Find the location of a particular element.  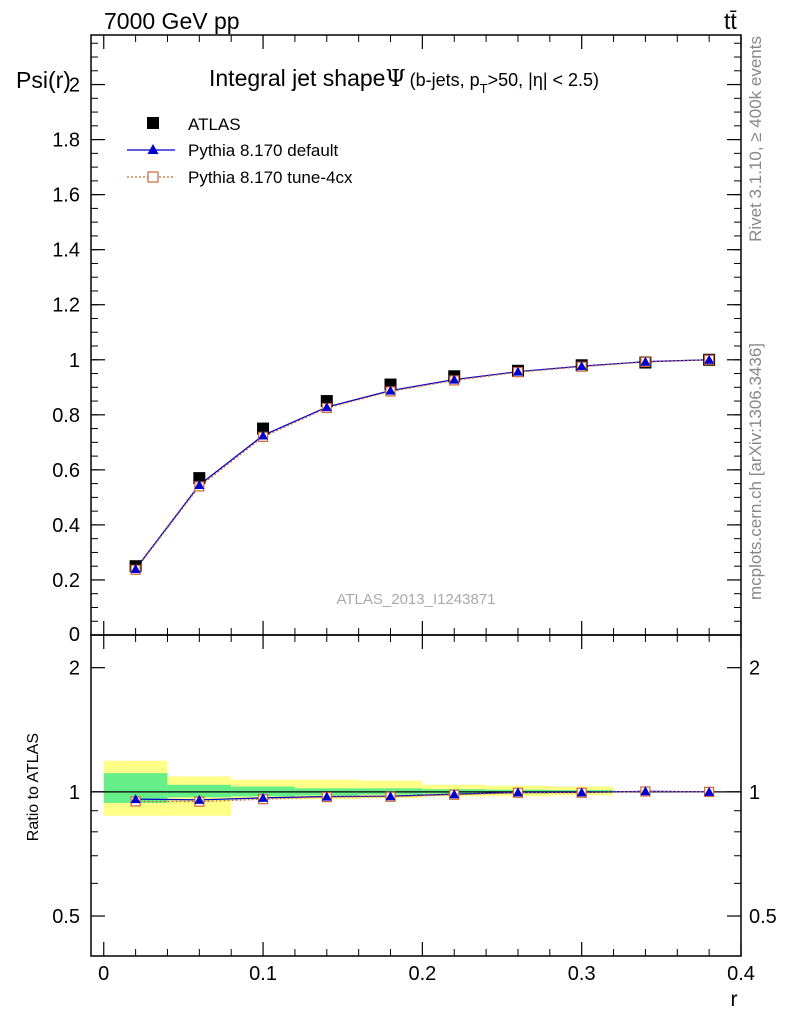

legend-item-atlas: ATLAS is located at coordinates (194, 124).